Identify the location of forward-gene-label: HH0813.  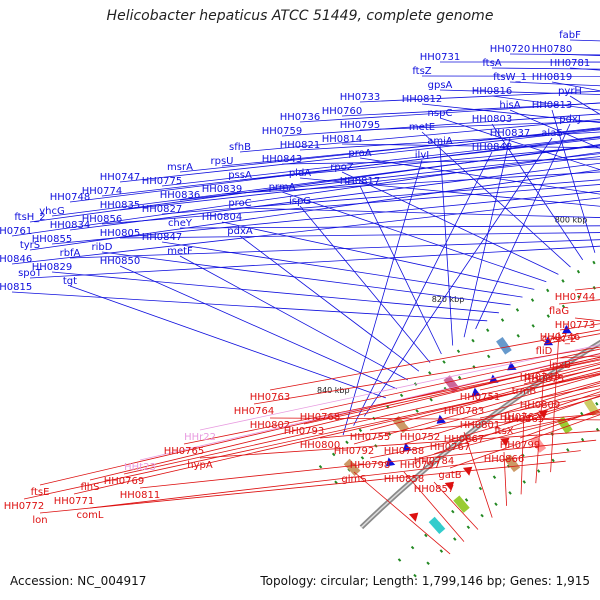
(552, 105).